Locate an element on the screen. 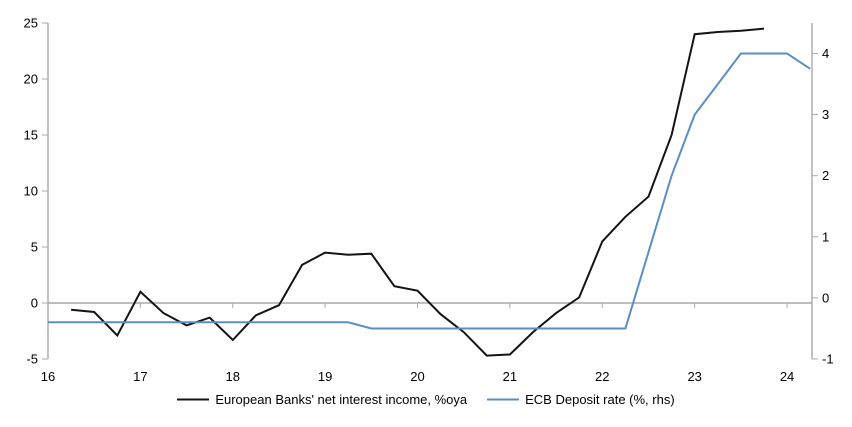 Image resolution: width=852 pixels, height=427 pixels. blue-line-swatch is located at coordinates (503, 399).